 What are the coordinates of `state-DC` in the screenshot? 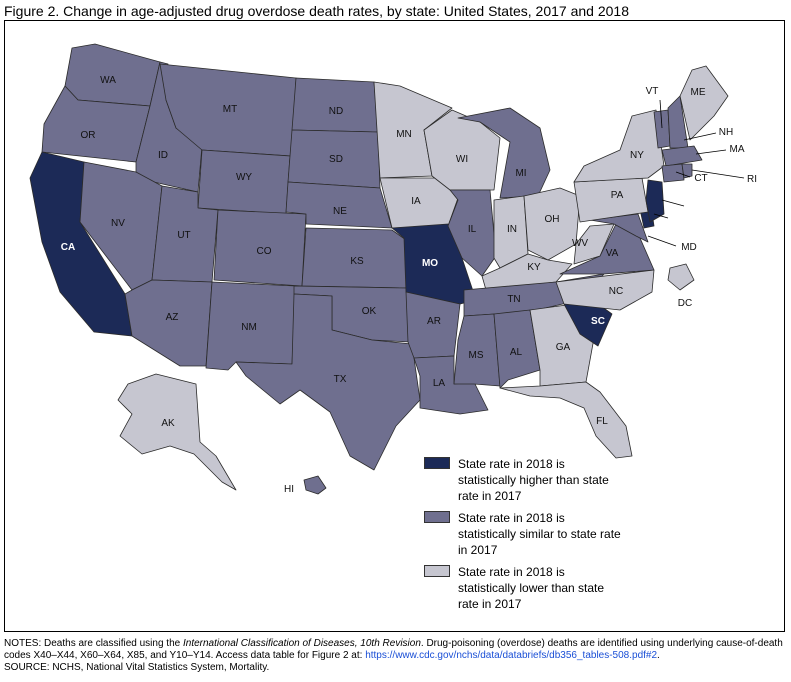 It's located at (681, 277).